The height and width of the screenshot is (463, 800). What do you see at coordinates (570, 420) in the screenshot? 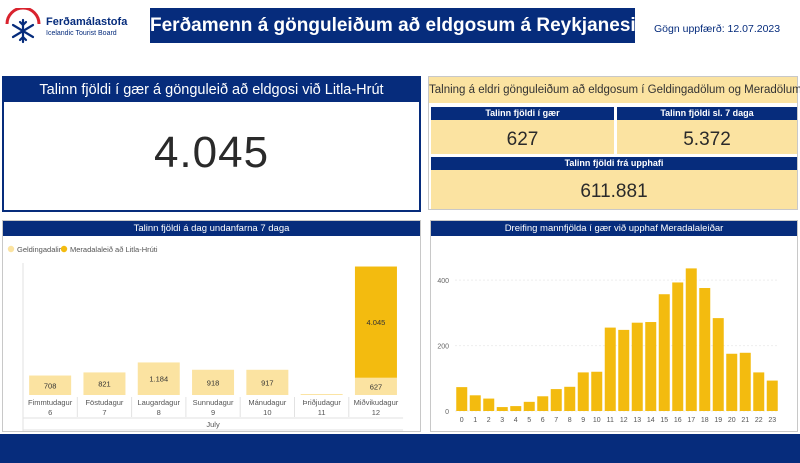
I see `x-tick-hour: 8` at bounding box center [570, 420].